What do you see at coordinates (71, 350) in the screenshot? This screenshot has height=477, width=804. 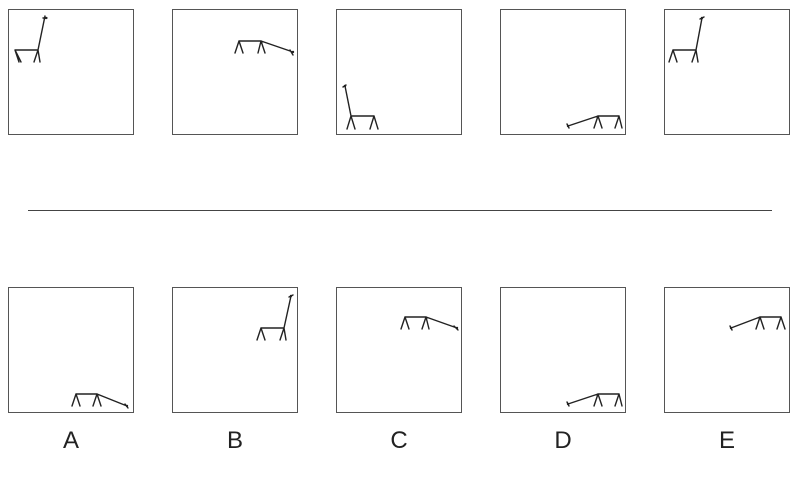 I see `option-panel-a` at bounding box center [71, 350].